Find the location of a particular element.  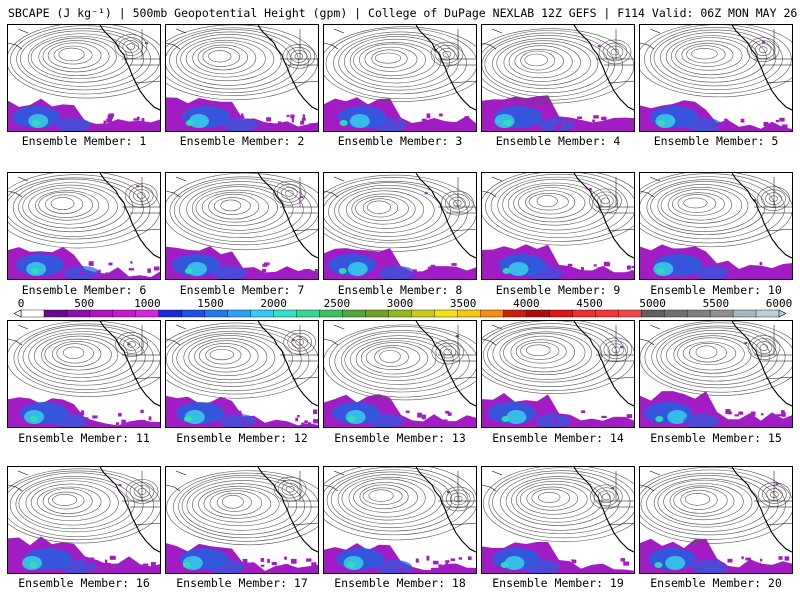

colorbar-tick-label: 3500 is located at coordinates (463, 303).